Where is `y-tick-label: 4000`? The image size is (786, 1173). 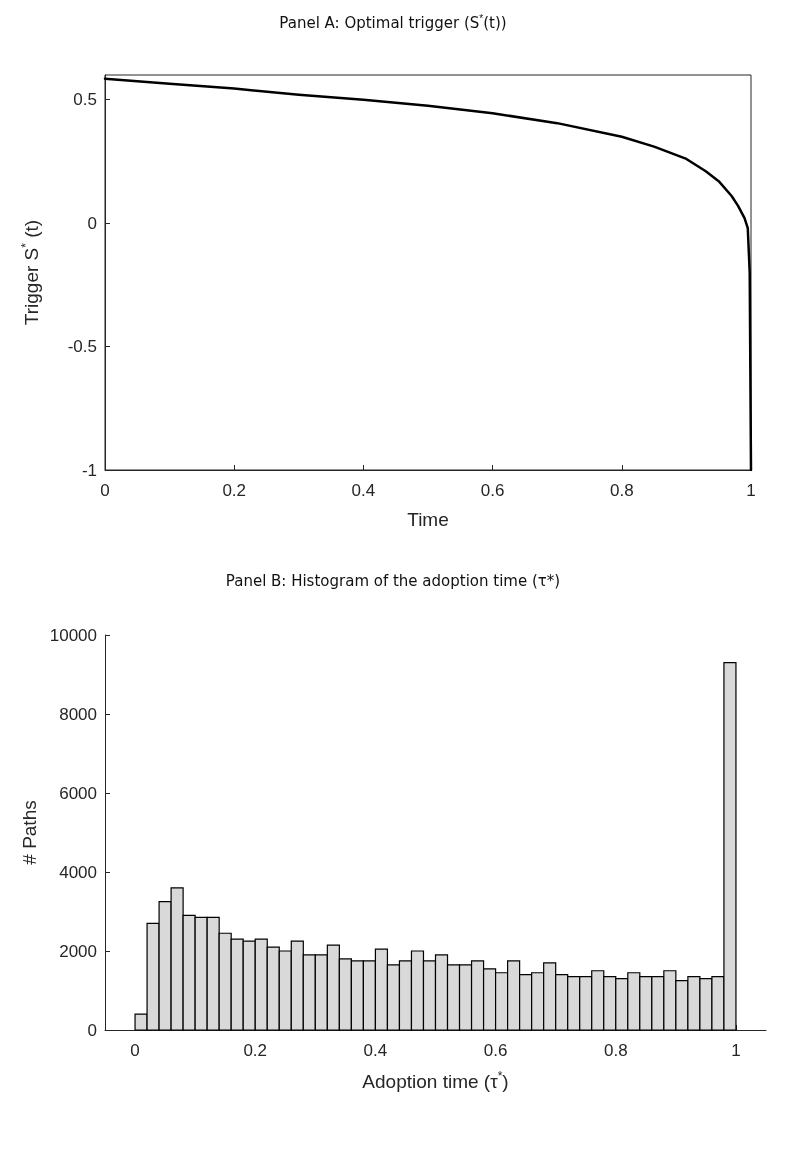 y-tick-label: 4000 is located at coordinates (78, 872).